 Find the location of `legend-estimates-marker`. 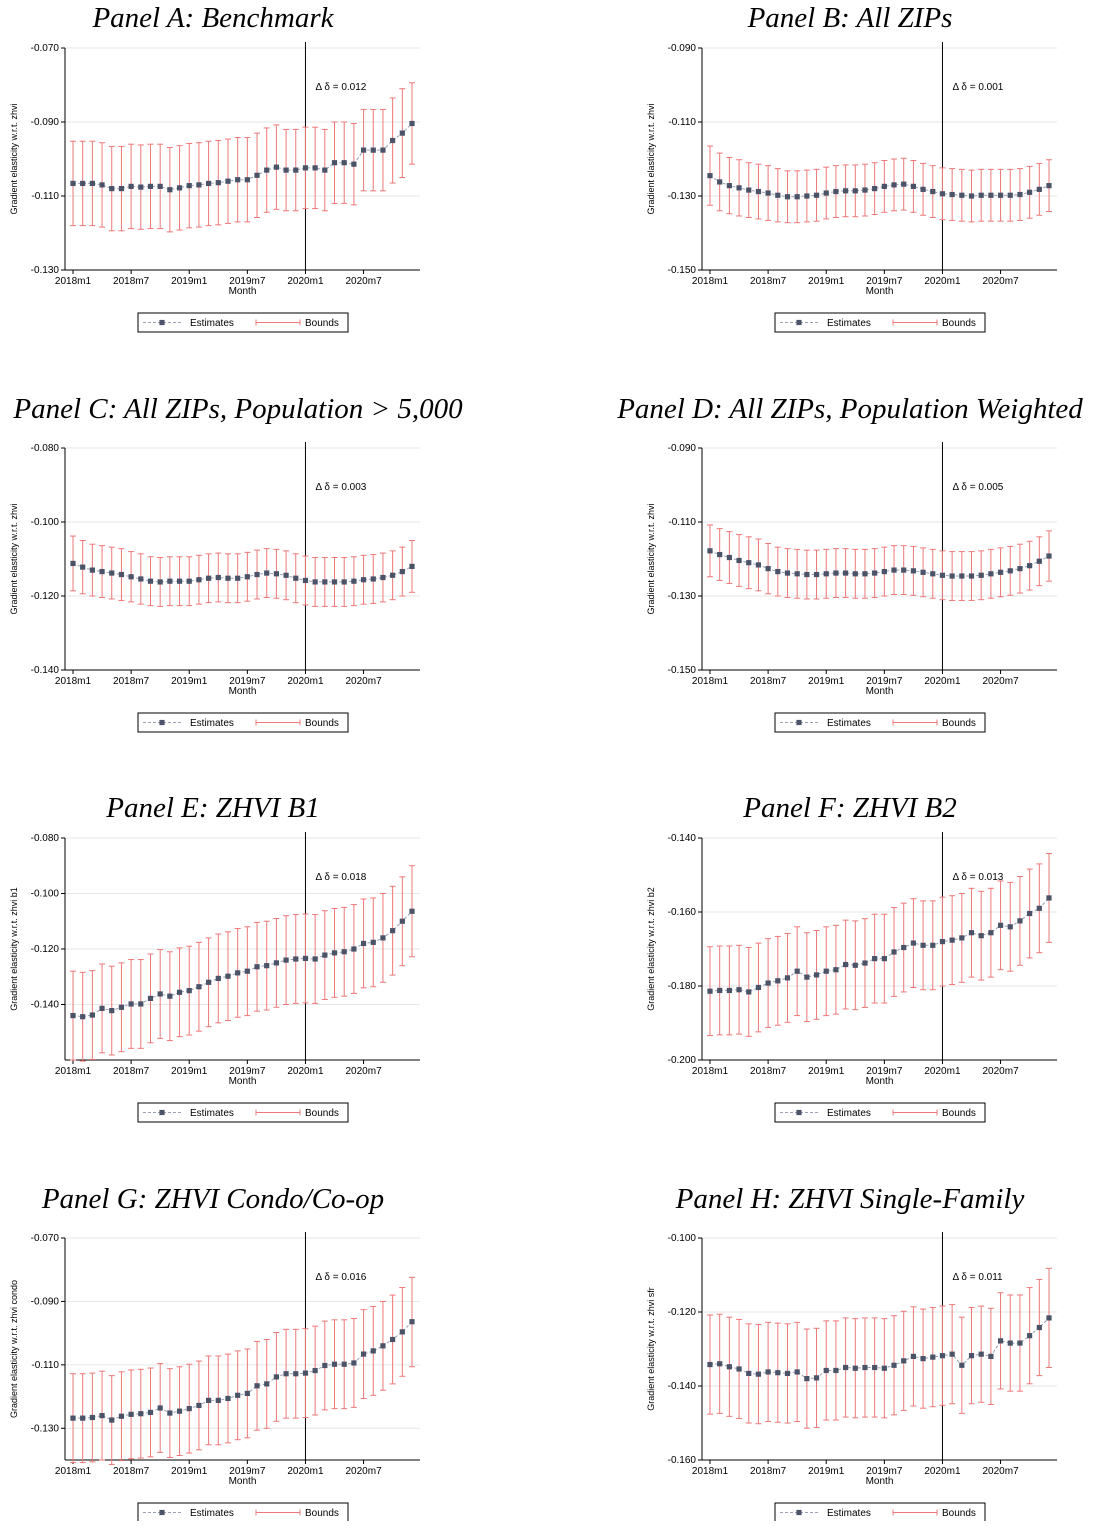

legend-estimates-marker is located at coordinates (799, 322).